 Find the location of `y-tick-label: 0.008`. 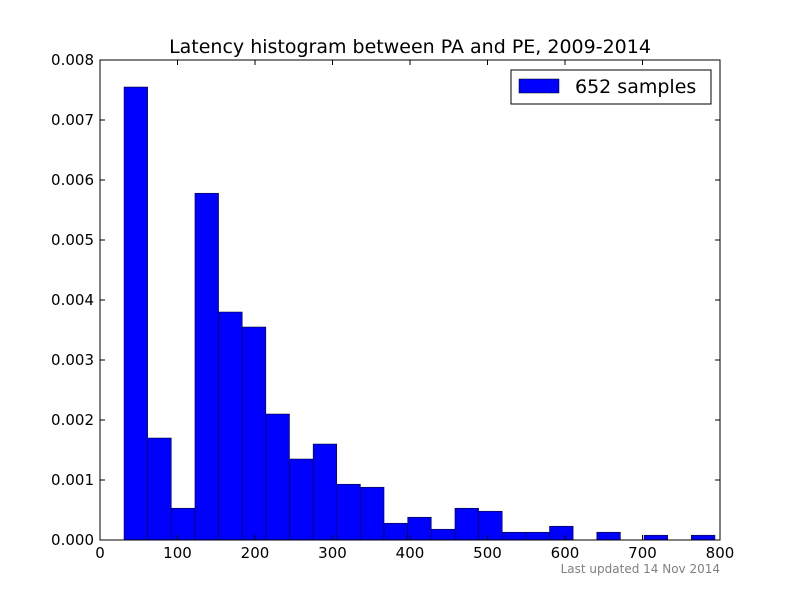

y-tick-label: 0.008 is located at coordinates (72, 60).